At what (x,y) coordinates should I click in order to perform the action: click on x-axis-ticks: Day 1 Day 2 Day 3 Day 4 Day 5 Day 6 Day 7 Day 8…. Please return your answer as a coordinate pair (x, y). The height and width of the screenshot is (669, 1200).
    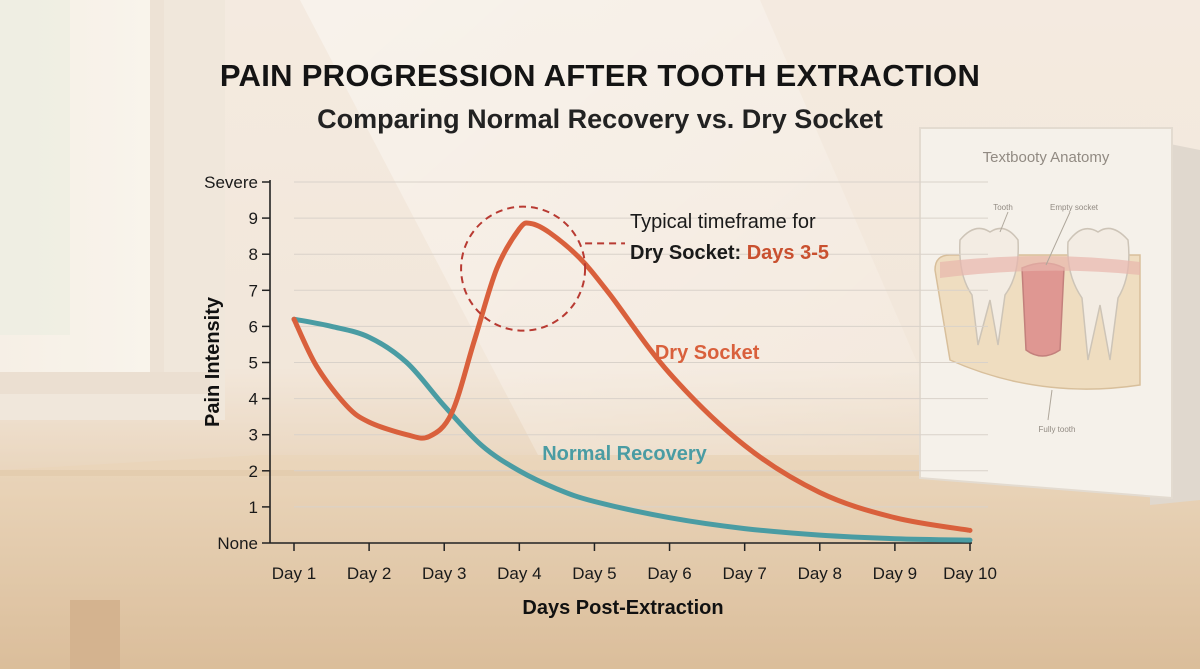
    Looking at the image, I should click on (634, 563).